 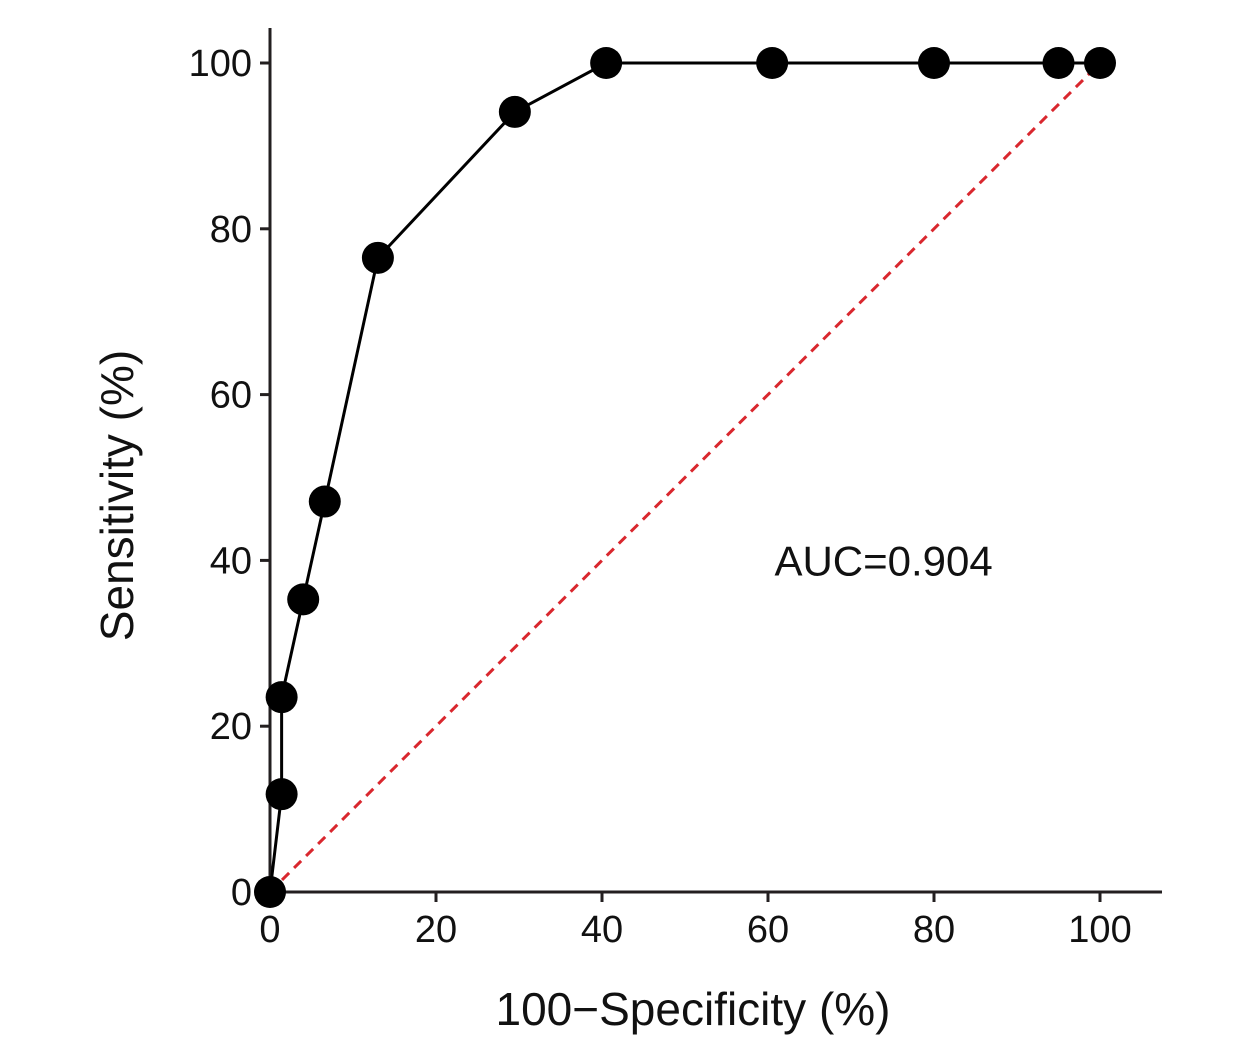 I want to click on y-ticks: 0 20 40 60 80 100, so click(x=229, y=478).